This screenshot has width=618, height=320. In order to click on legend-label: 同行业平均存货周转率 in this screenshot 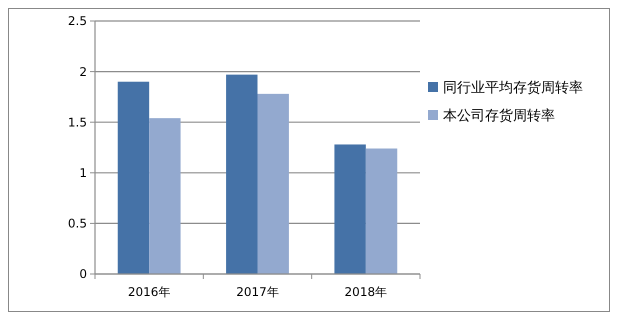, I will do `click(513, 88)`.